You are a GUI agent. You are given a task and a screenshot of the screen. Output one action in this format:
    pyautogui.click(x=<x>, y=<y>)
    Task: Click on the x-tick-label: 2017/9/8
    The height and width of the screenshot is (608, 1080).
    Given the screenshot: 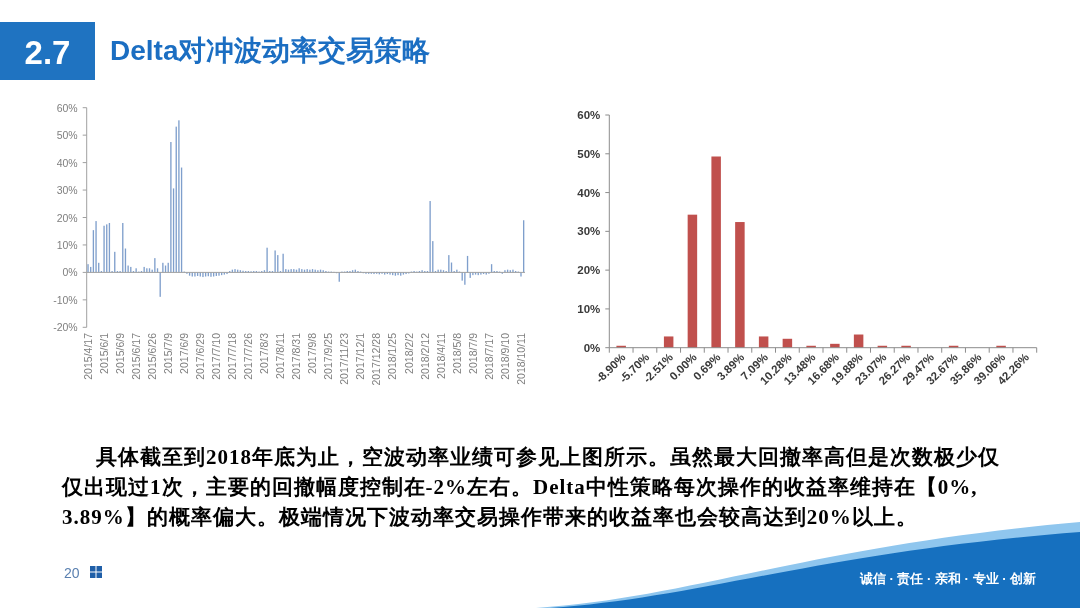 What is the action you would take?
    pyautogui.click(x=312, y=353)
    